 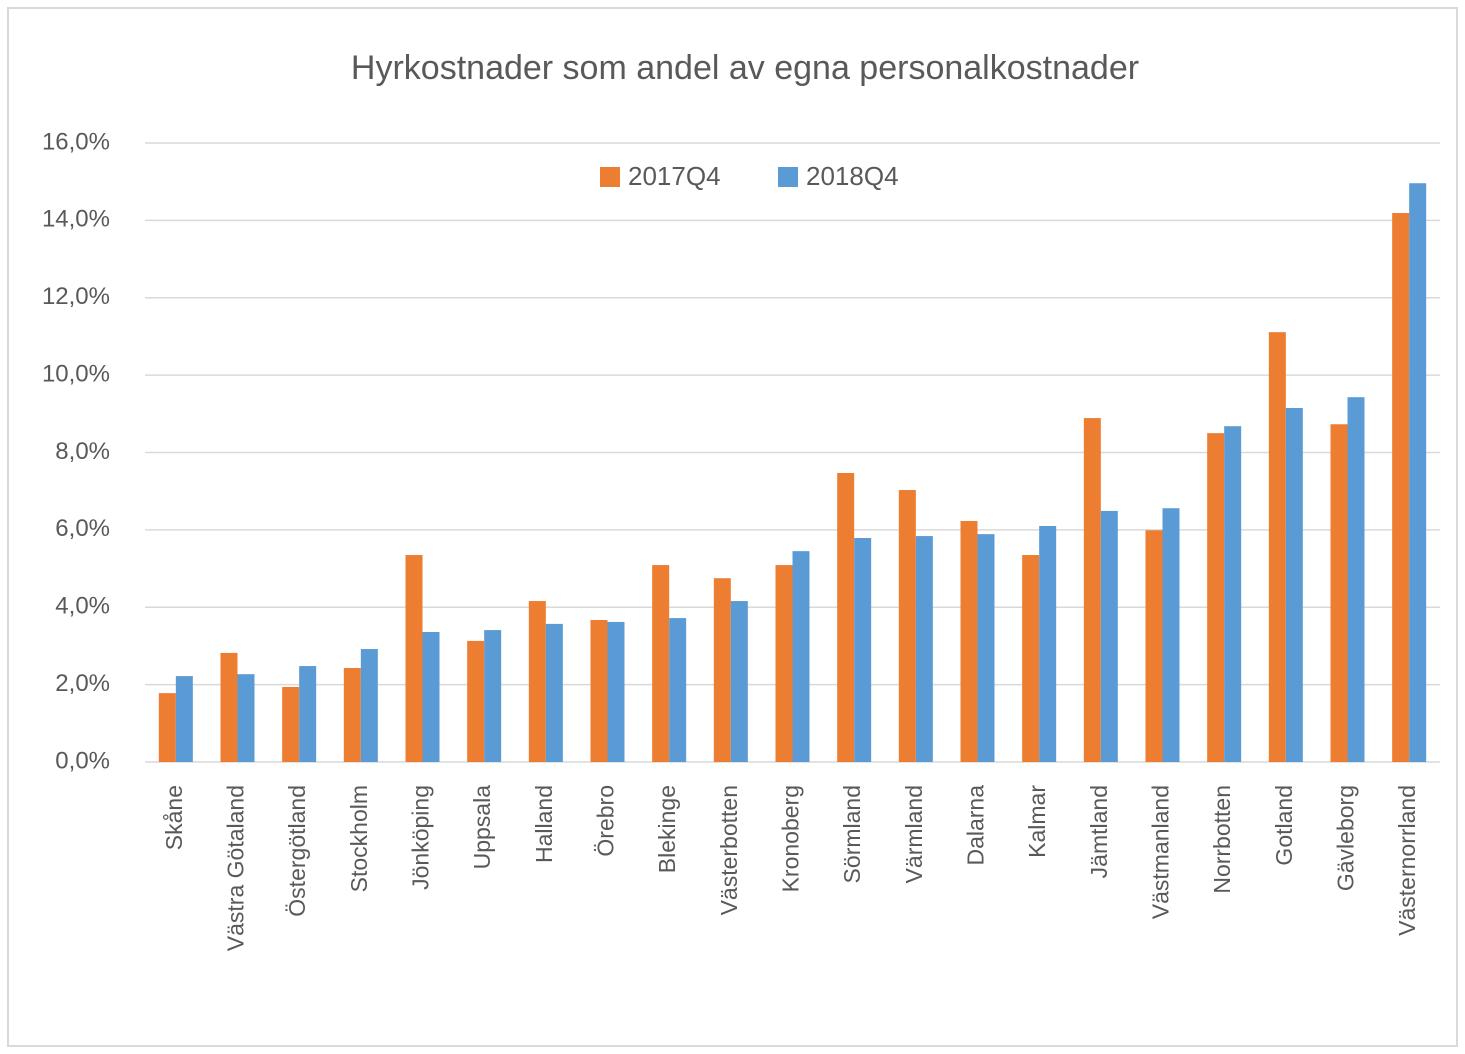 I want to click on y-tick-label: 6,0%, so click(x=82, y=528).